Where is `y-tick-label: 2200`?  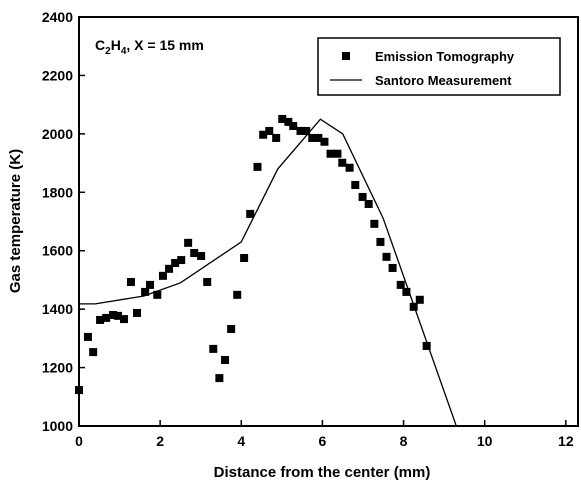
y-tick-label: 2200 is located at coordinates (57, 75).